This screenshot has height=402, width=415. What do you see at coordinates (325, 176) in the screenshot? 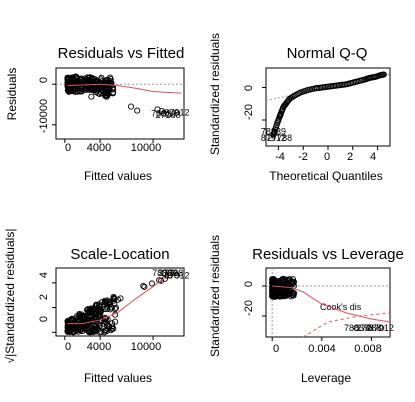
I see `x-axis-label: Theoretical Quantiles` at bounding box center [325, 176].